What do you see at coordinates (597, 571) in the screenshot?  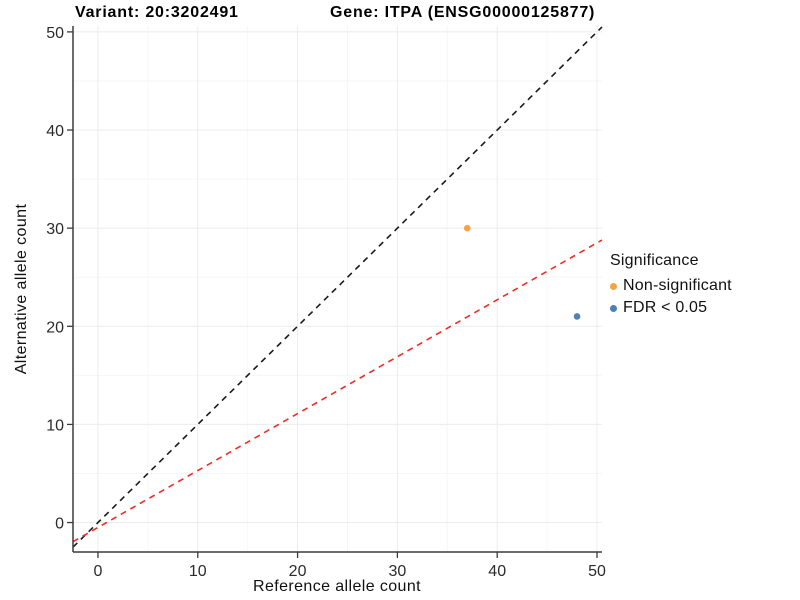 I see `x-axis-tick-label: 50` at bounding box center [597, 571].